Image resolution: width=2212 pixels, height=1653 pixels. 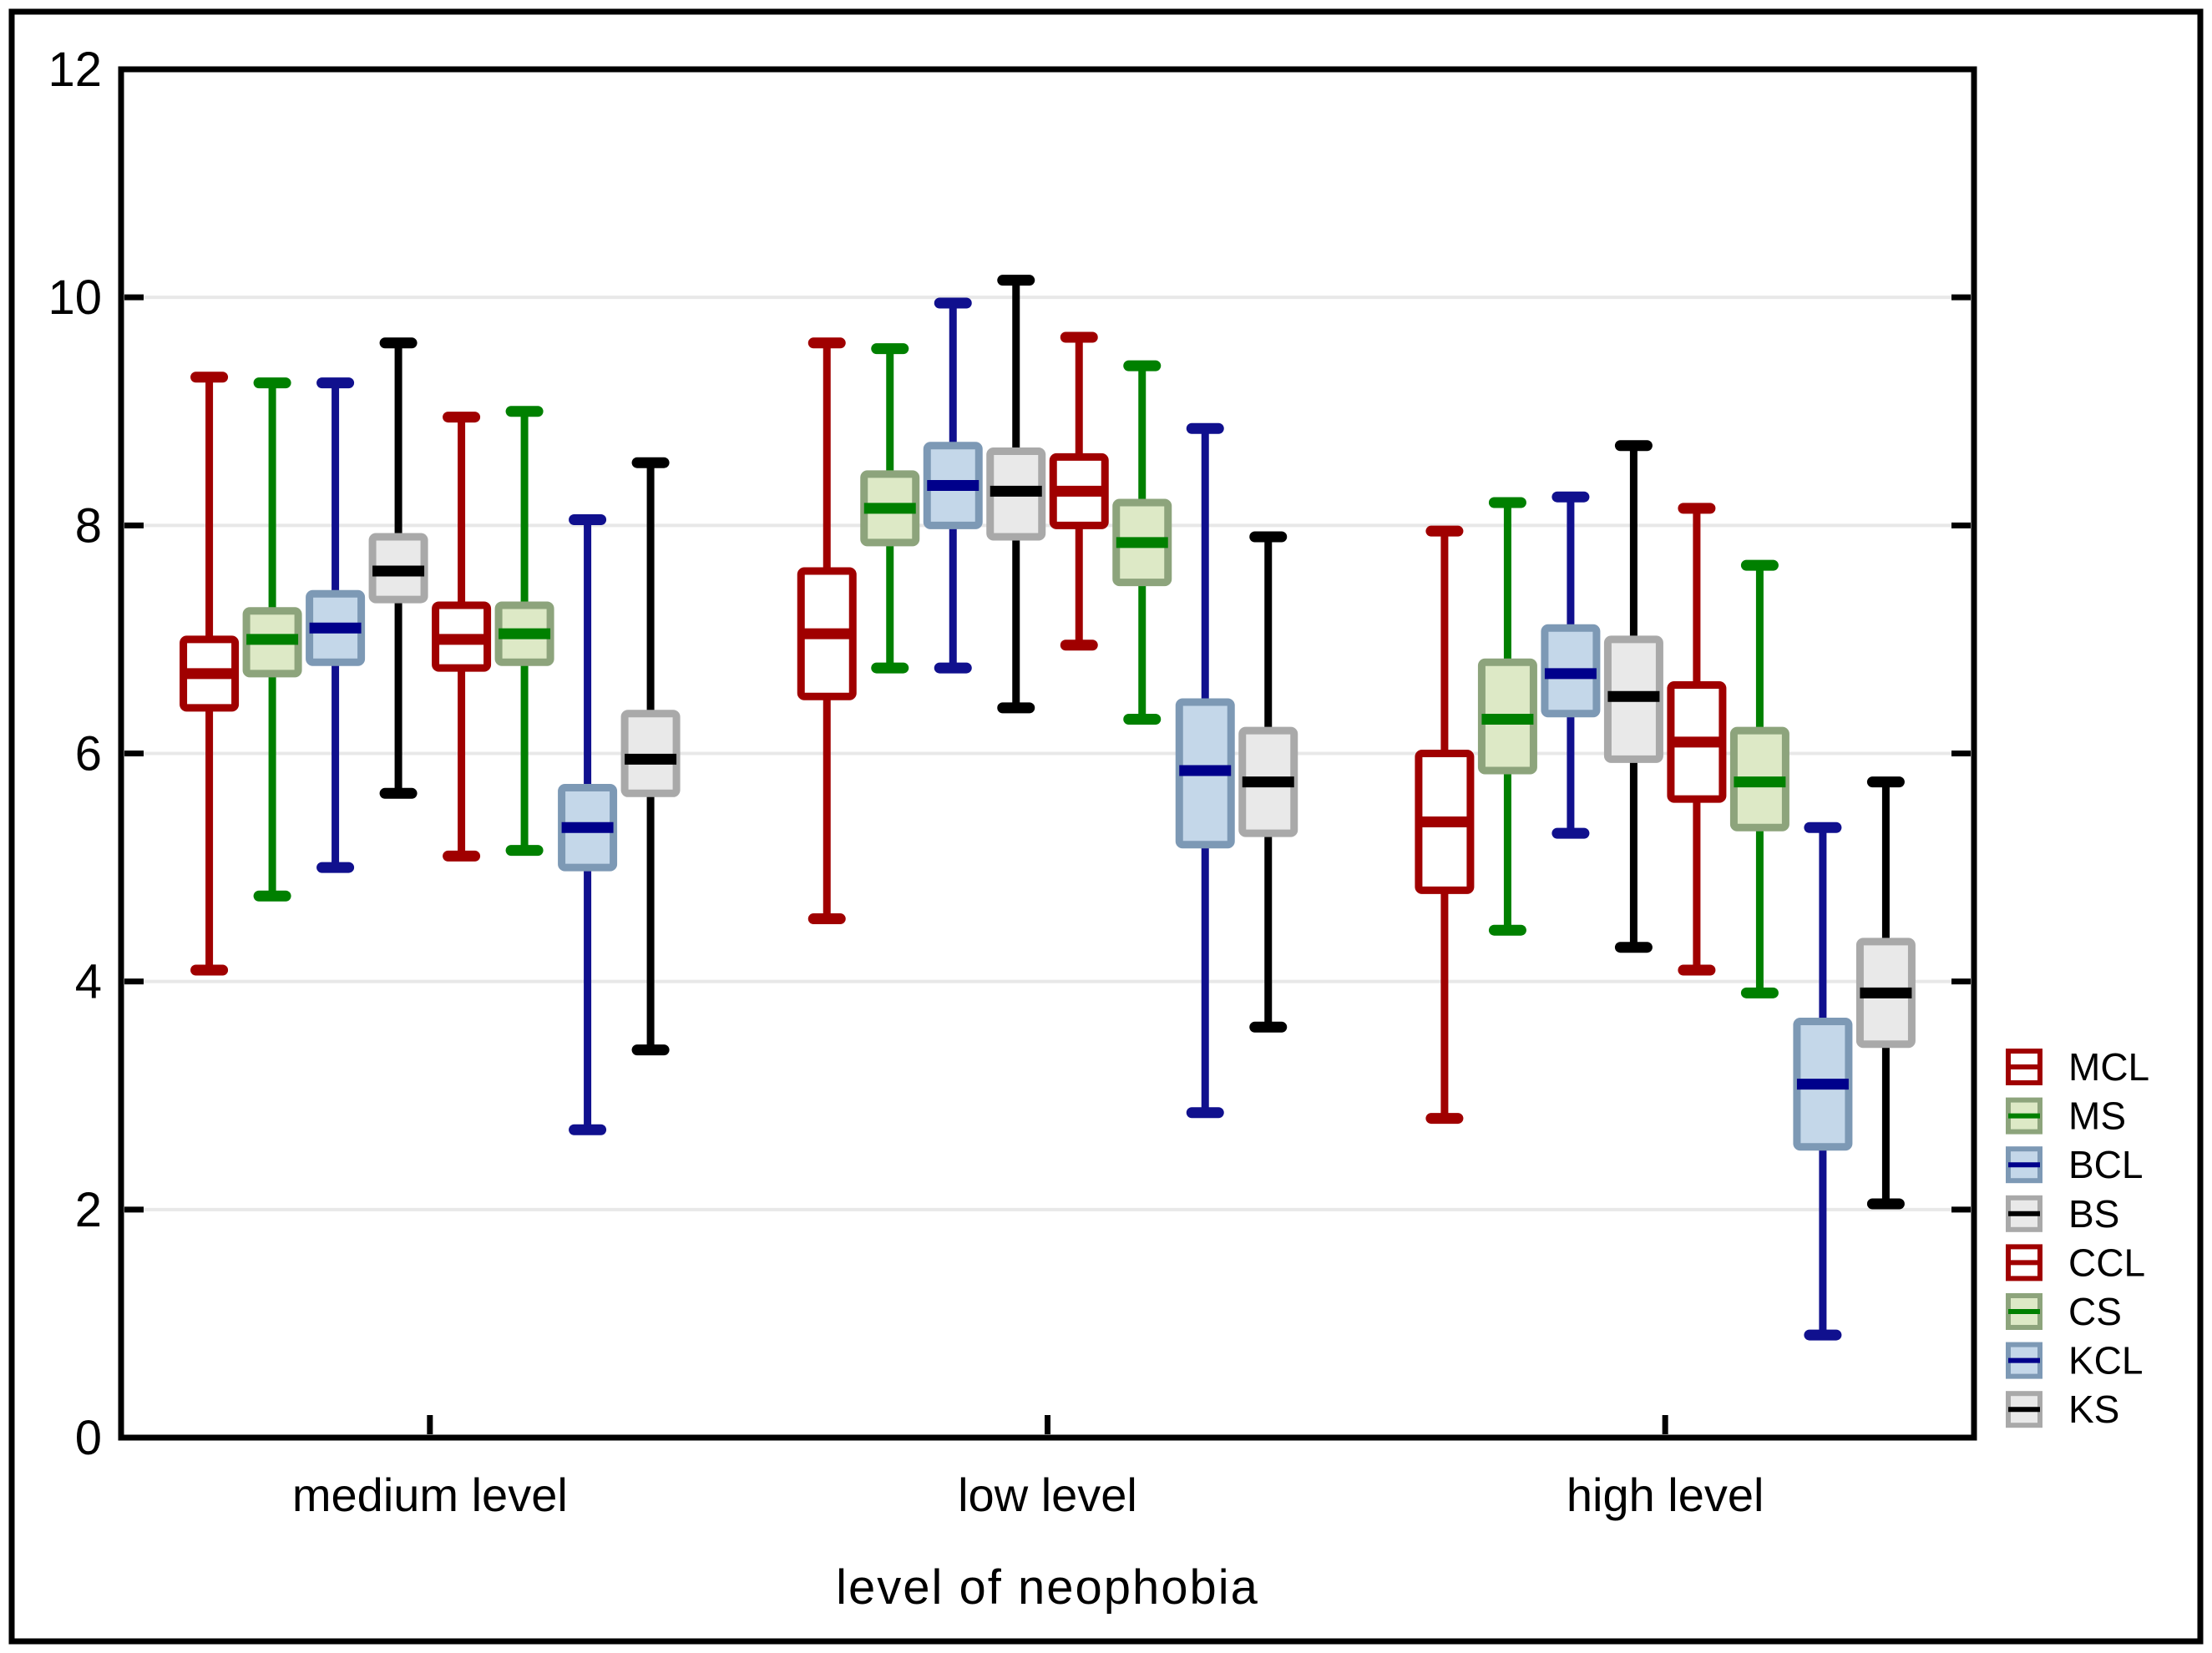 What do you see at coordinates (75, 297) in the screenshot?
I see `y-tick-label-10: 10` at bounding box center [75, 297].